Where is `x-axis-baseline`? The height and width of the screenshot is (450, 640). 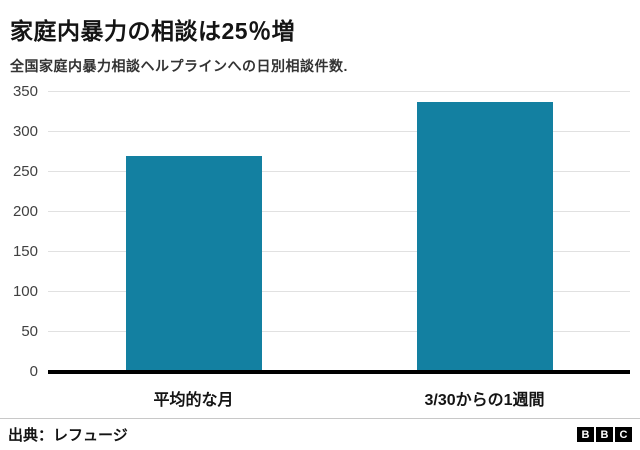 x-axis-baseline is located at coordinates (339, 372).